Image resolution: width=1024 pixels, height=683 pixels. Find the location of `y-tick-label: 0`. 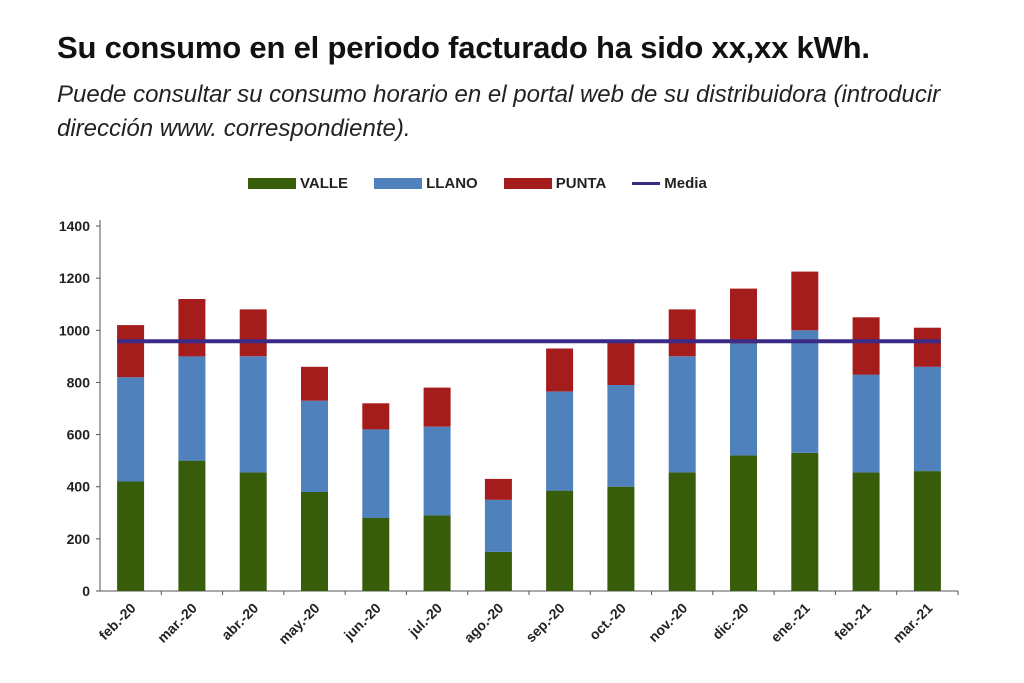

y-tick-label: 0 is located at coordinates (86, 591).